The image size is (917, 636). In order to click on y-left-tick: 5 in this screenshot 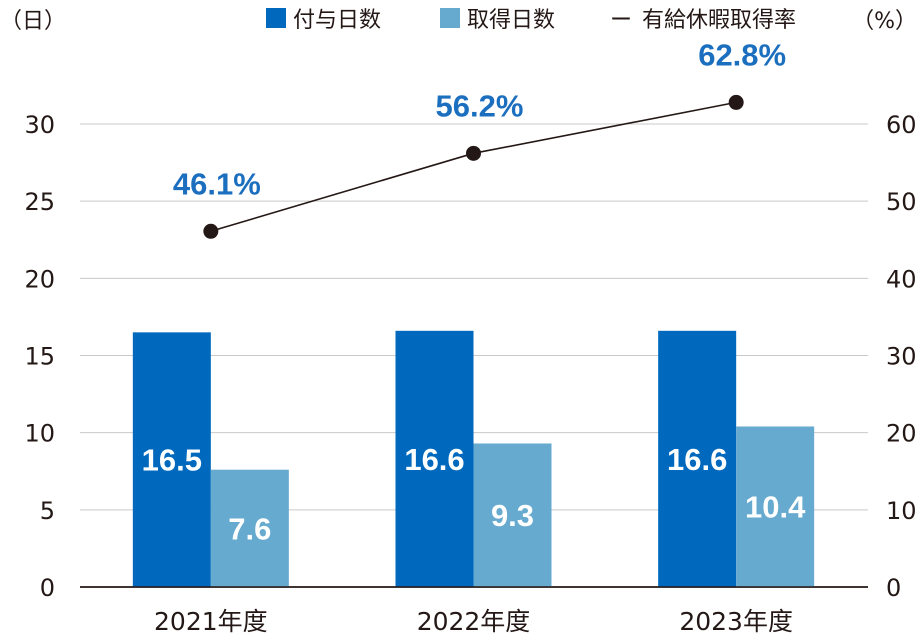, I will do `click(47, 511)`.